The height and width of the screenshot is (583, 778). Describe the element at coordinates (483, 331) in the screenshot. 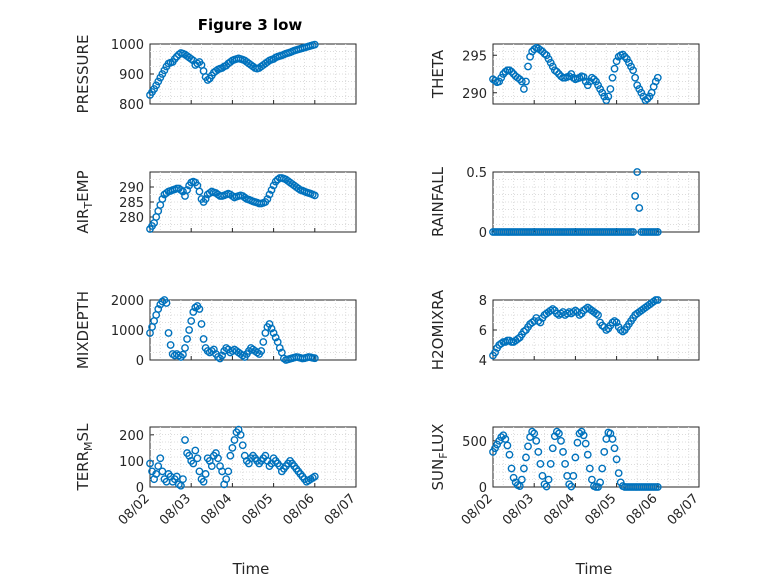

I see `y-tick-label: 6` at that location.